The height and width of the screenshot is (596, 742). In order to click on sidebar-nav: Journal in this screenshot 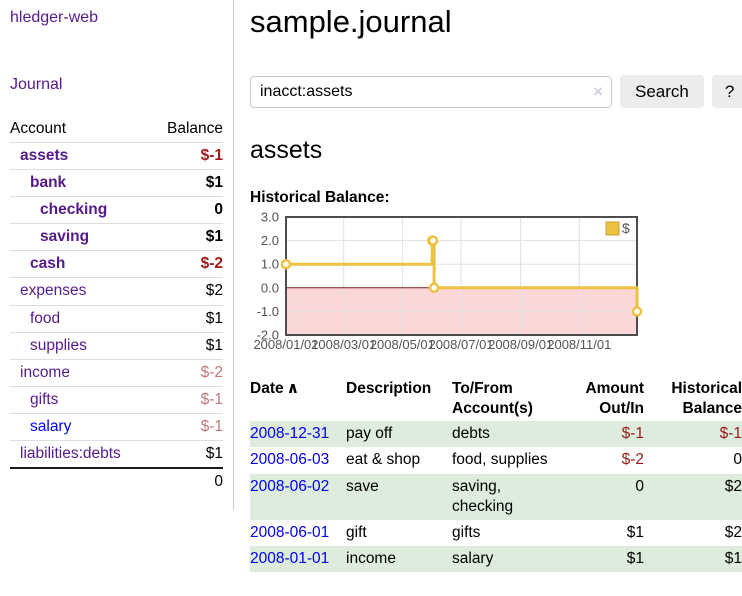, I will do `click(116, 85)`.